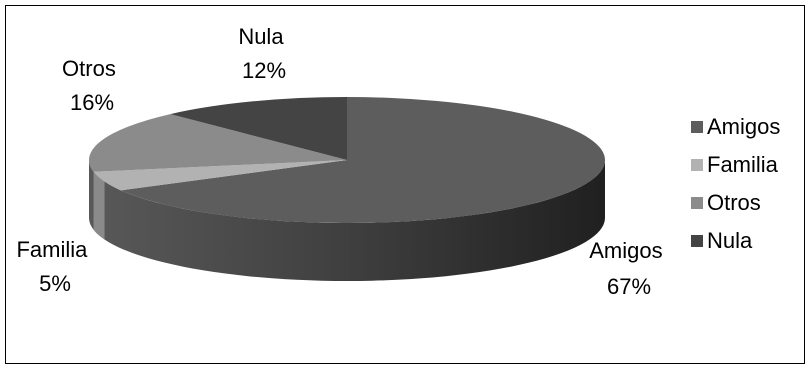 Image resolution: width=812 pixels, height=371 pixels. I want to click on legend-item-amigos: Amigos, so click(746, 127).